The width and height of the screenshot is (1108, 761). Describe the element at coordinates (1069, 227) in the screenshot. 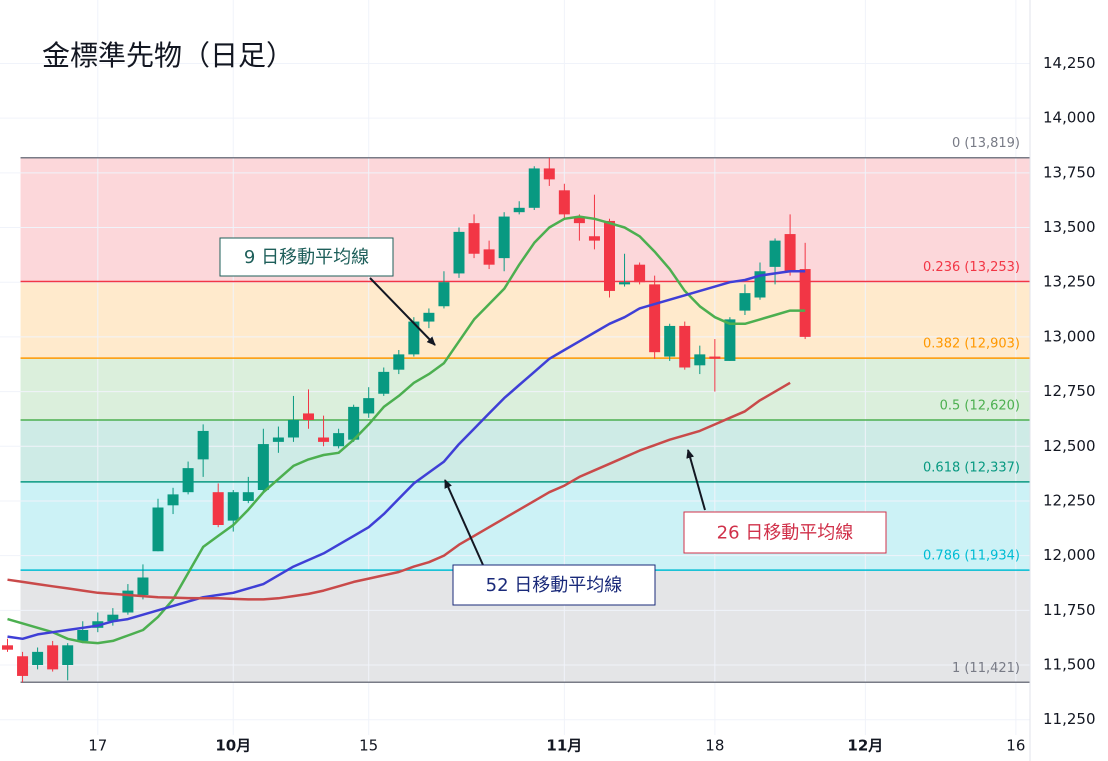

I see `y-tick-label: 13,500` at that location.